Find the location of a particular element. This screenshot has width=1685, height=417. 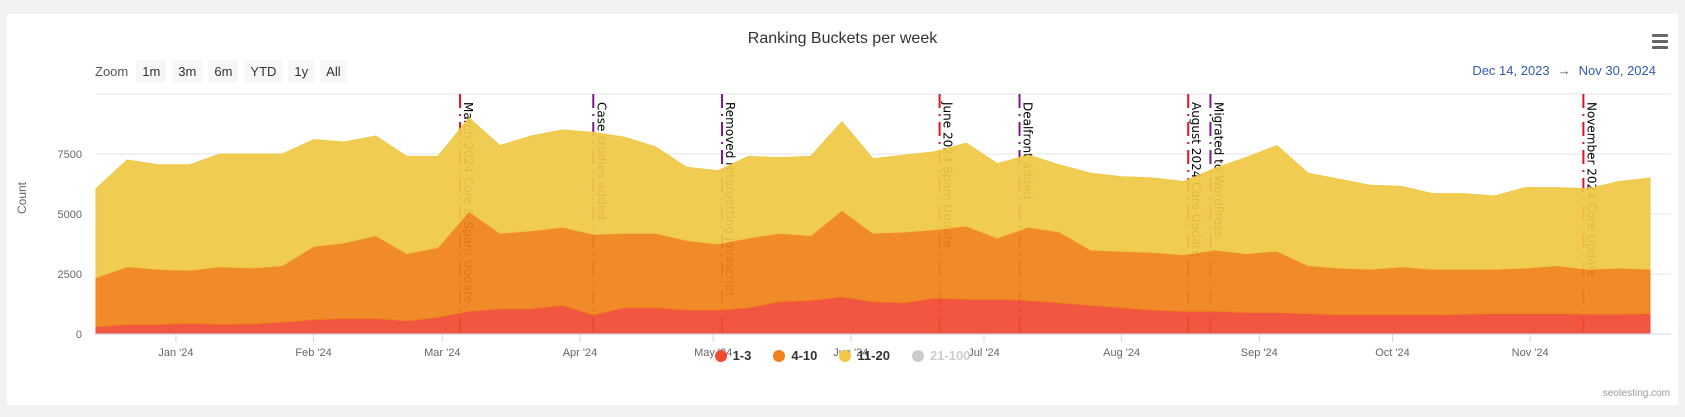

hamburger-menu-icon is located at coordinates (1660, 43).